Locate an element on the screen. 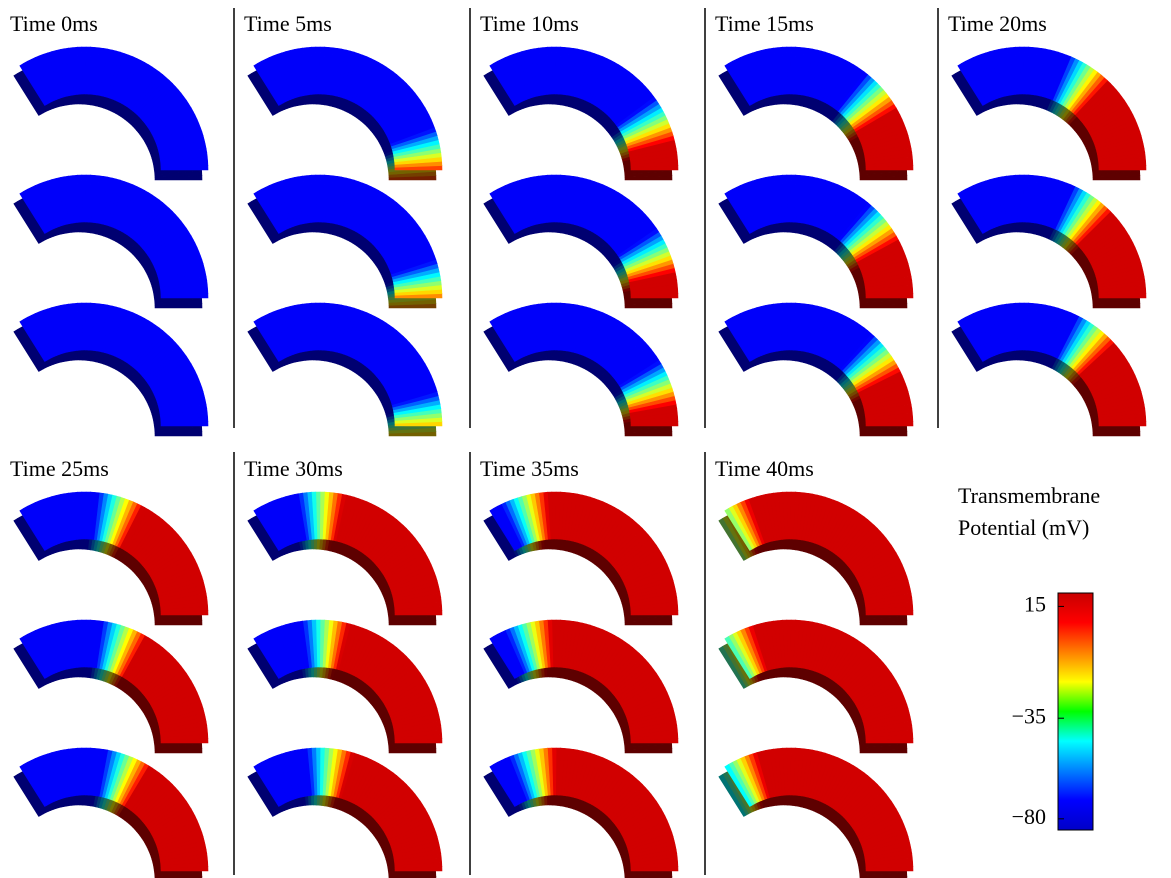 The width and height of the screenshot is (1171, 878). panel-title: Time 20ms is located at coordinates (997, 23).